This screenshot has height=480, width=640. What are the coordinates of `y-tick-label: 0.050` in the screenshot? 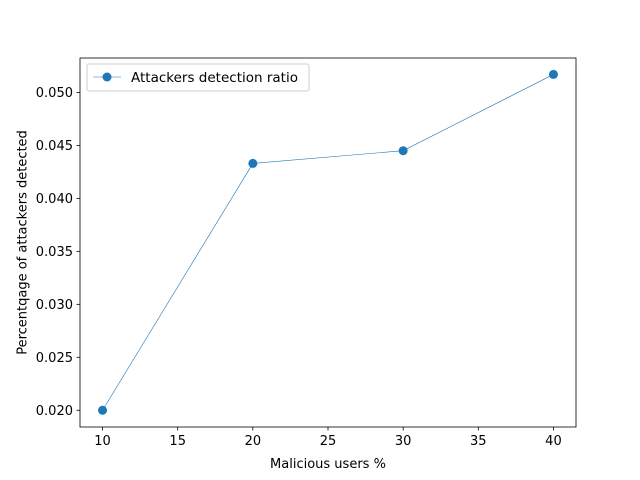 It's located at (54, 93).